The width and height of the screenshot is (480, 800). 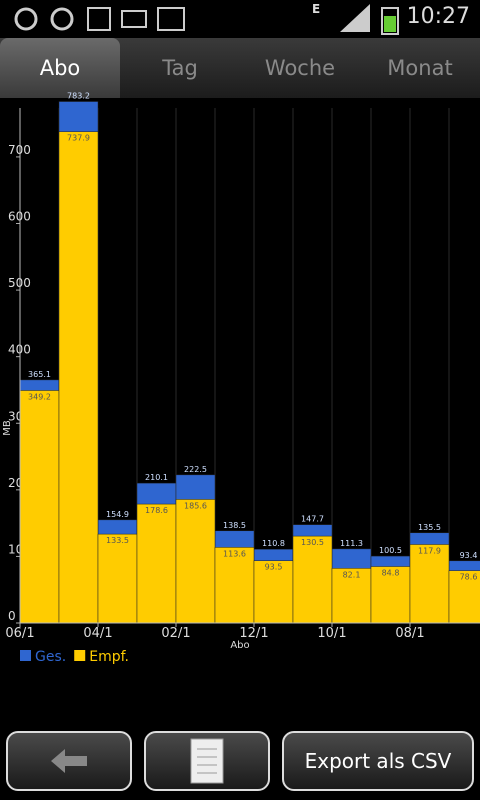 What do you see at coordinates (156, 510) in the screenshot?
I see `value-label: 178.6` at bounding box center [156, 510].